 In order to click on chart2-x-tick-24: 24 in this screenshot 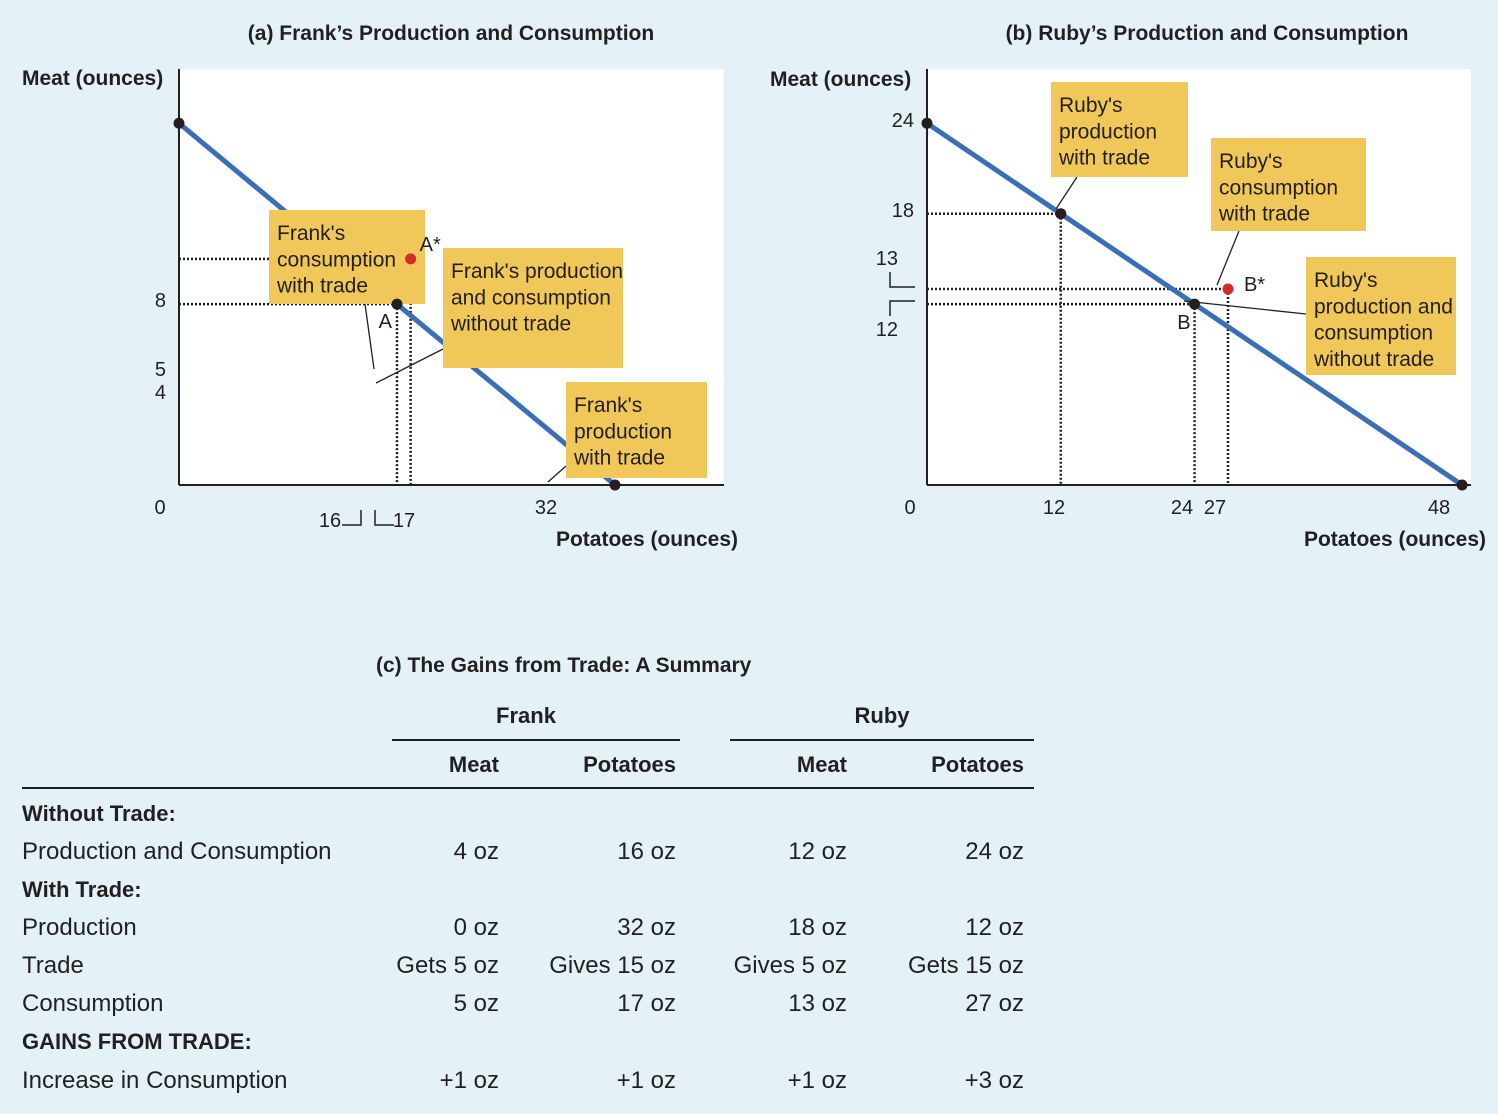, I will do `click(1182, 508)`.